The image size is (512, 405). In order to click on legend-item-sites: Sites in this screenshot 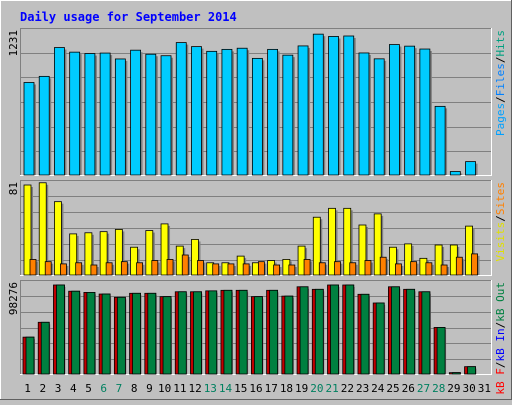, I will do `click(500, 198)`.